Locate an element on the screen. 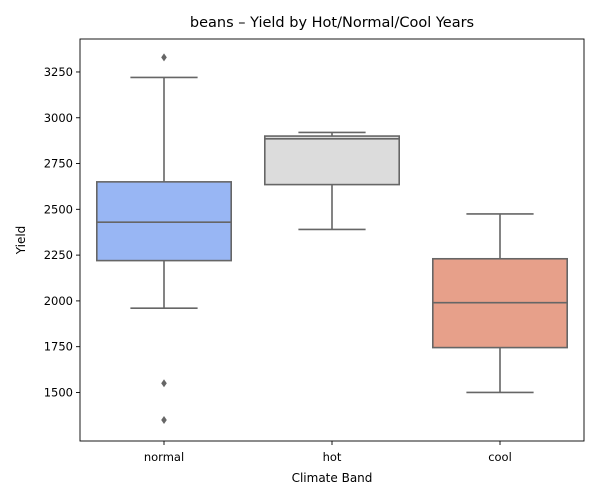 The width and height of the screenshot is (600, 500). y-axis-label: Yield is located at coordinates (21, 241).